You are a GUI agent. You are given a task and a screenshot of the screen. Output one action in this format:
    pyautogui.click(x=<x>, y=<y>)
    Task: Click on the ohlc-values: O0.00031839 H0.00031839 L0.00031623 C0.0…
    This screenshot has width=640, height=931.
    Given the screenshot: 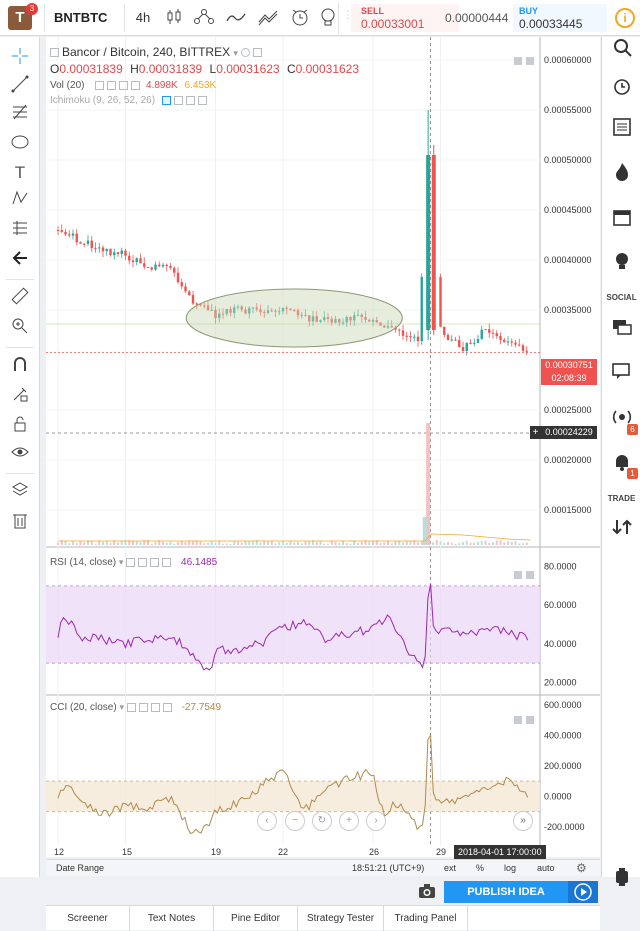 What is the action you would take?
    pyautogui.click(x=204, y=69)
    